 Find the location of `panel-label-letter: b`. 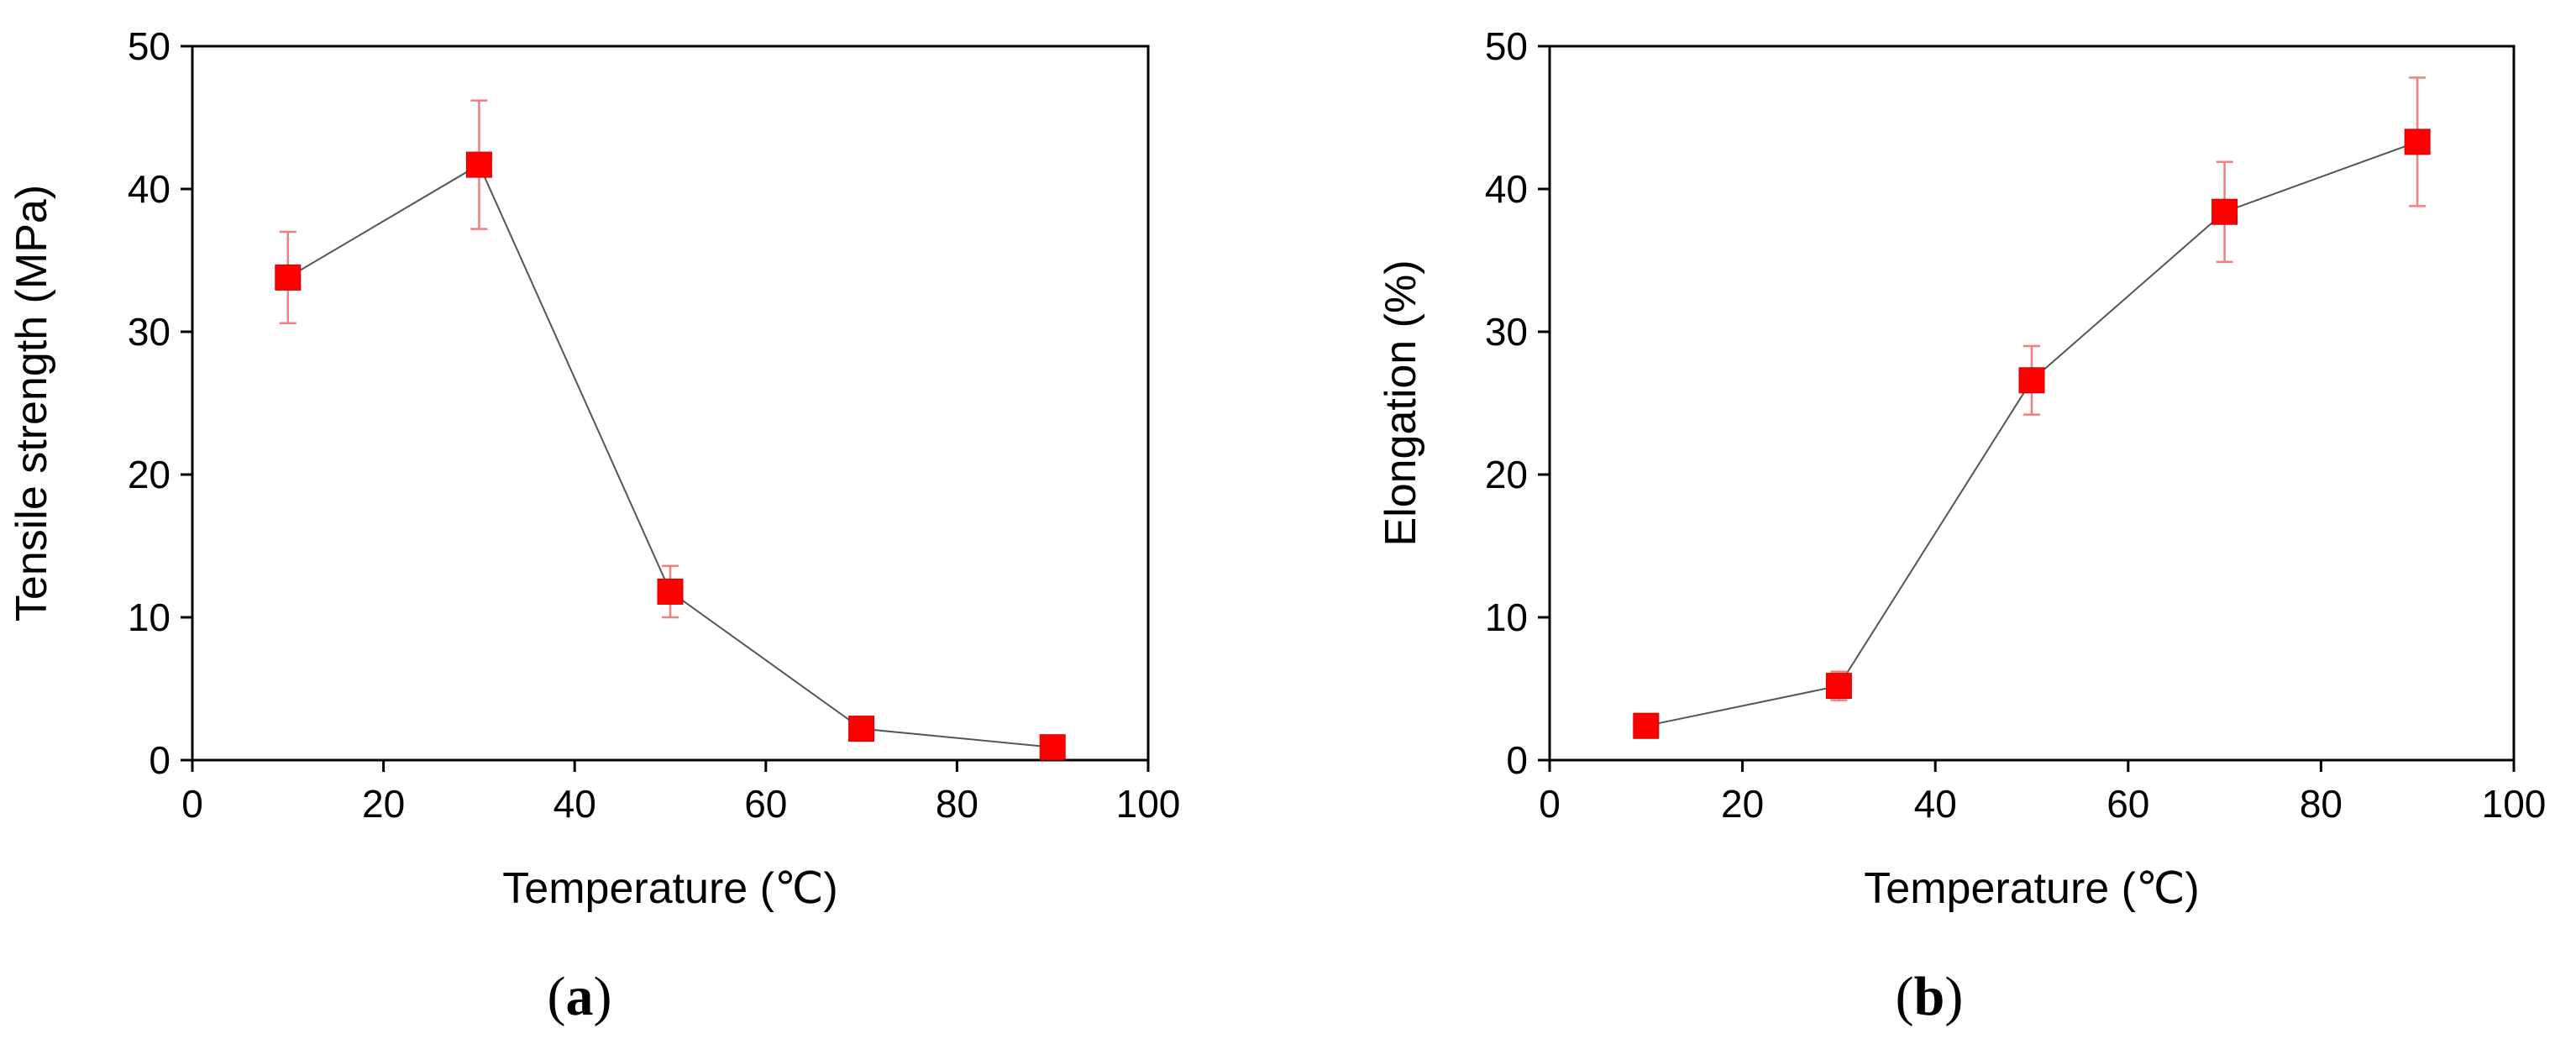

panel-label-letter: b is located at coordinates (1929, 996).